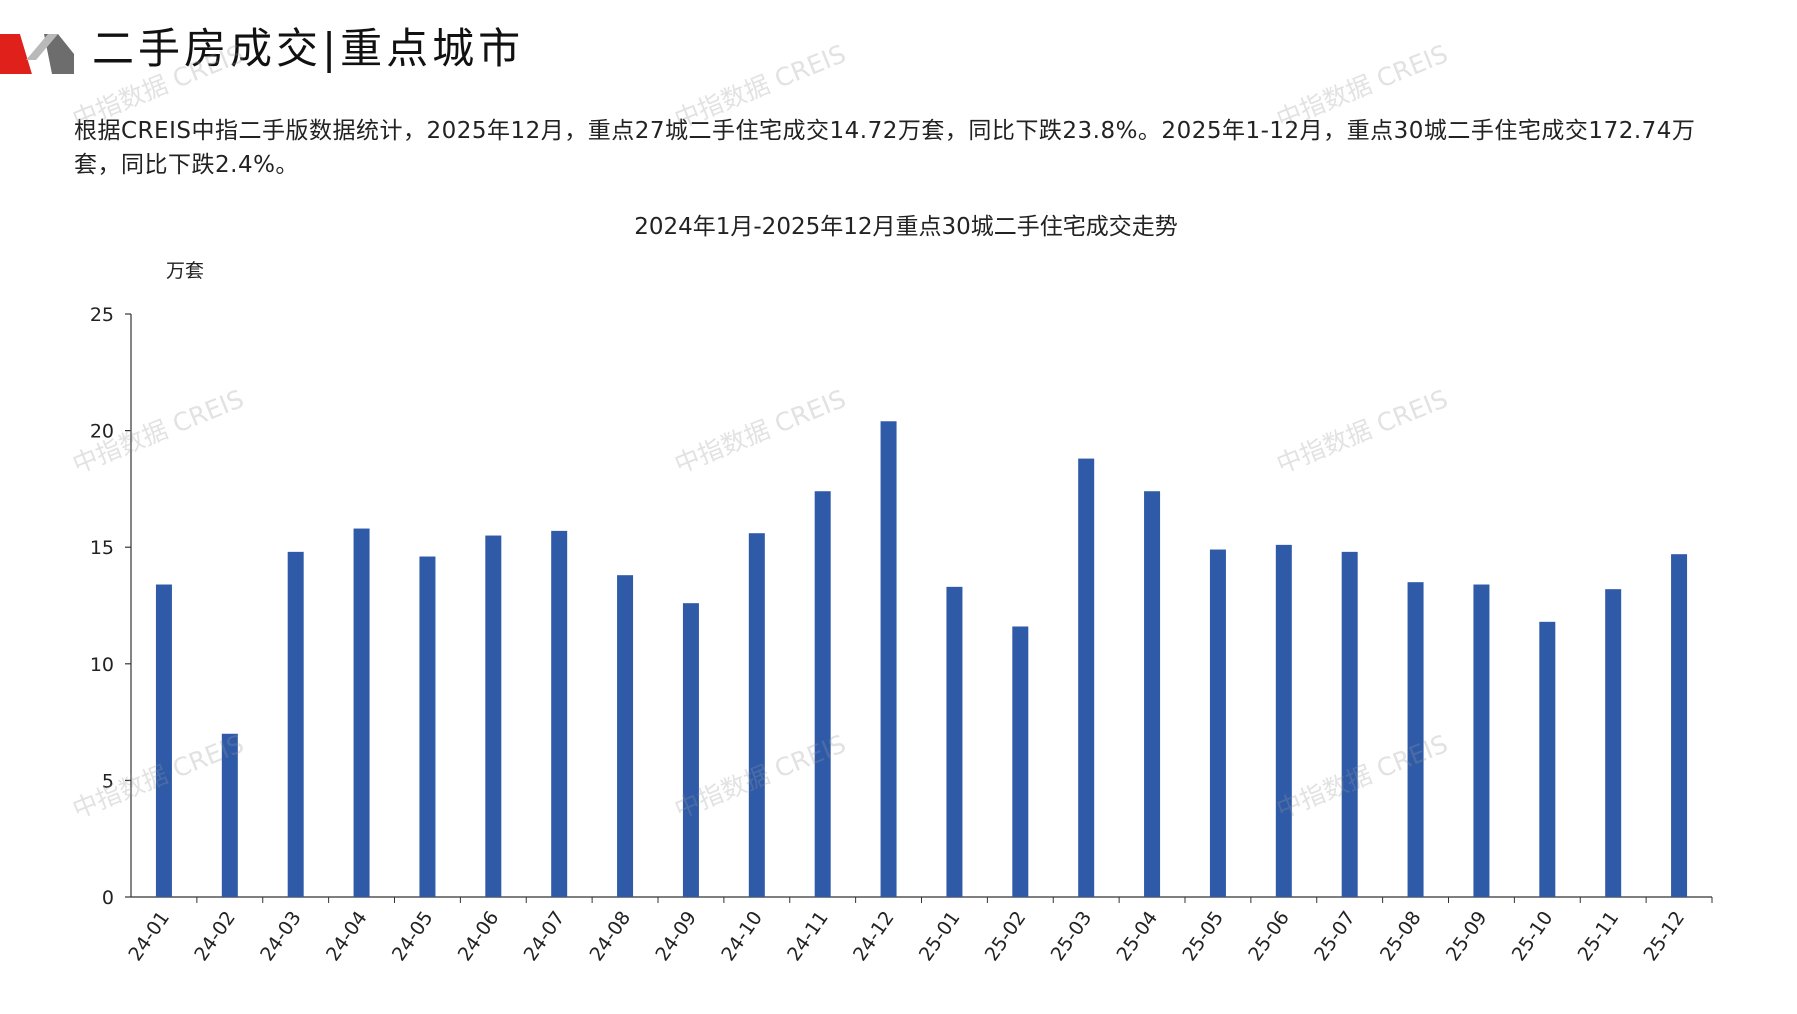 This screenshot has height=1014, width=1797. Describe the element at coordinates (347, 936) in the screenshot. I see `x-tick-label: 24-04` at that location.